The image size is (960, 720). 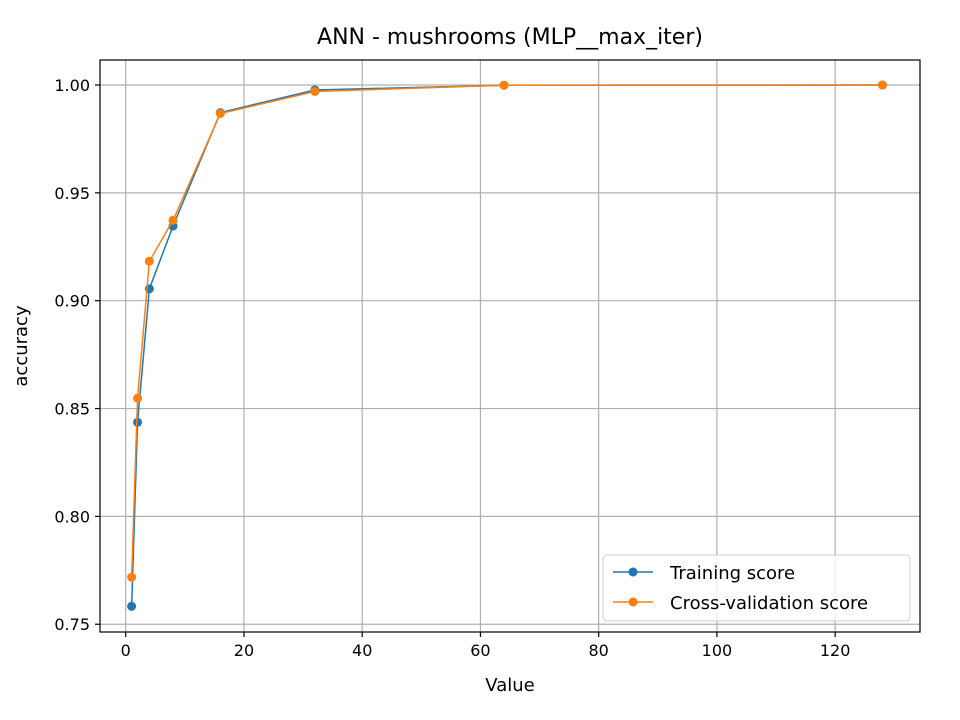 What do you see at coordinates (77, 355) in the screenshot?
I see `y-axis-ticks: 0.75 0.80 0.85 0.90 0.95 1.00` at bounding box center [77, 355].